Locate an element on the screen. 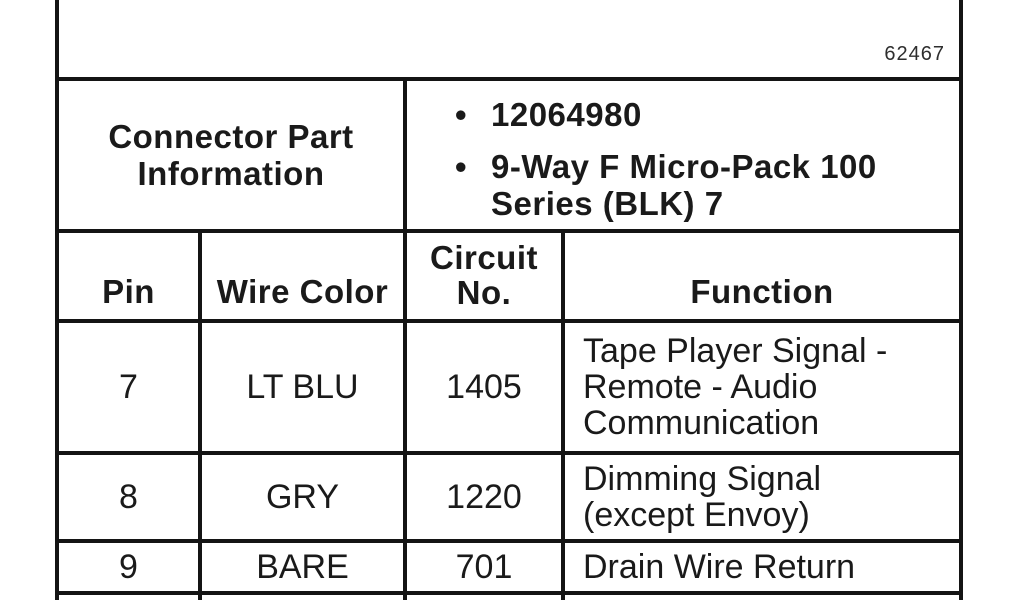 This screenshot has width=1024, height=600. pin-cell: 7 is located at coordinates (128, 387).